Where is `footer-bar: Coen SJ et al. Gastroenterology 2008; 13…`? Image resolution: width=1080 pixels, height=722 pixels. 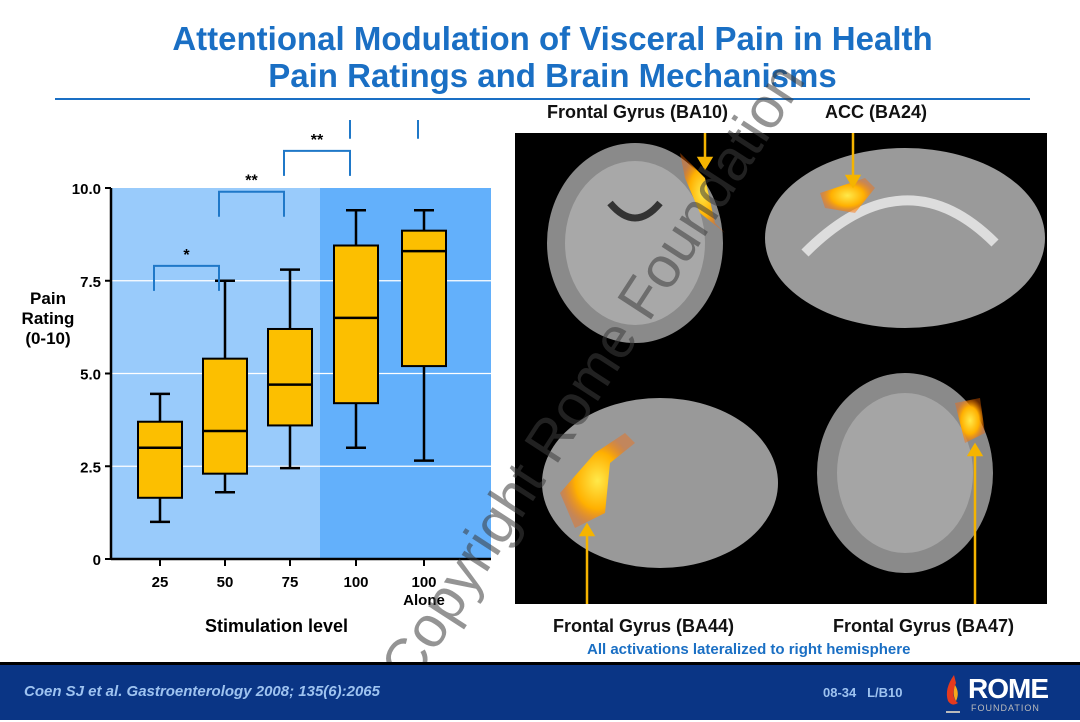
footer-bar: Coen SJ et al. Gastroenterology 2008; 13… is located at coordinates (540, 691).